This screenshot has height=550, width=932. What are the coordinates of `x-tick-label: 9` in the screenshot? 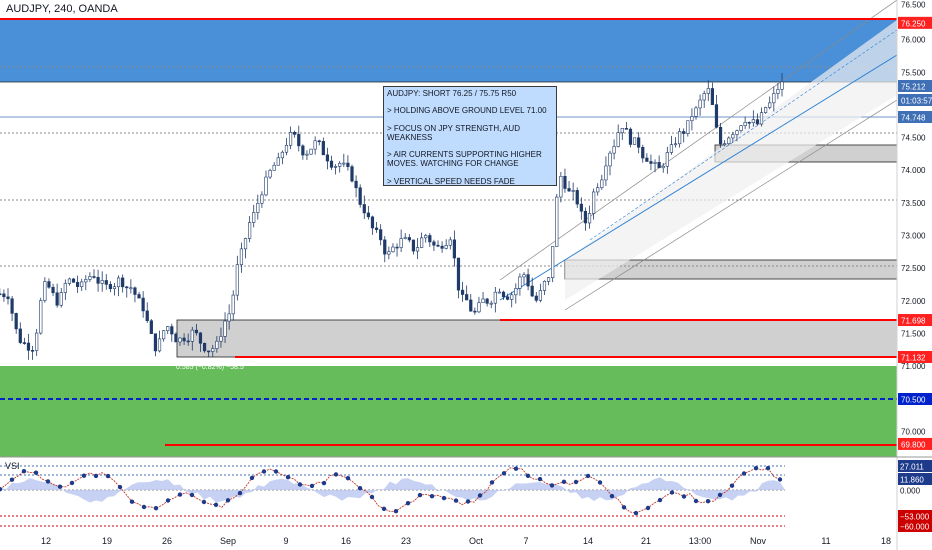 It's located at (285, 541).